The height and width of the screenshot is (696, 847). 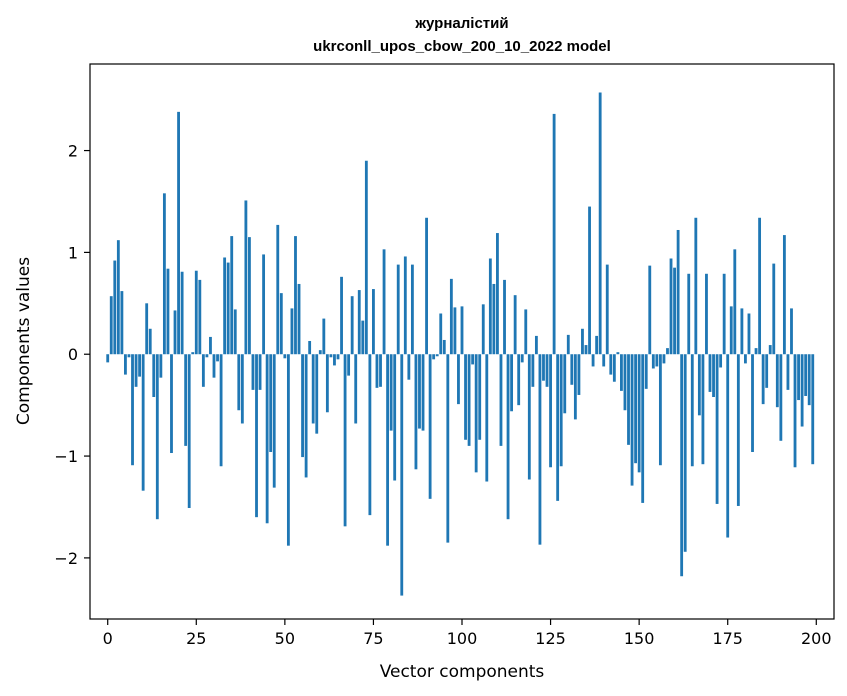 What do you see at coordinates (196, 638) in the screenshot?
I see `x-tick-label: 25` at bounding box center [196, 638].